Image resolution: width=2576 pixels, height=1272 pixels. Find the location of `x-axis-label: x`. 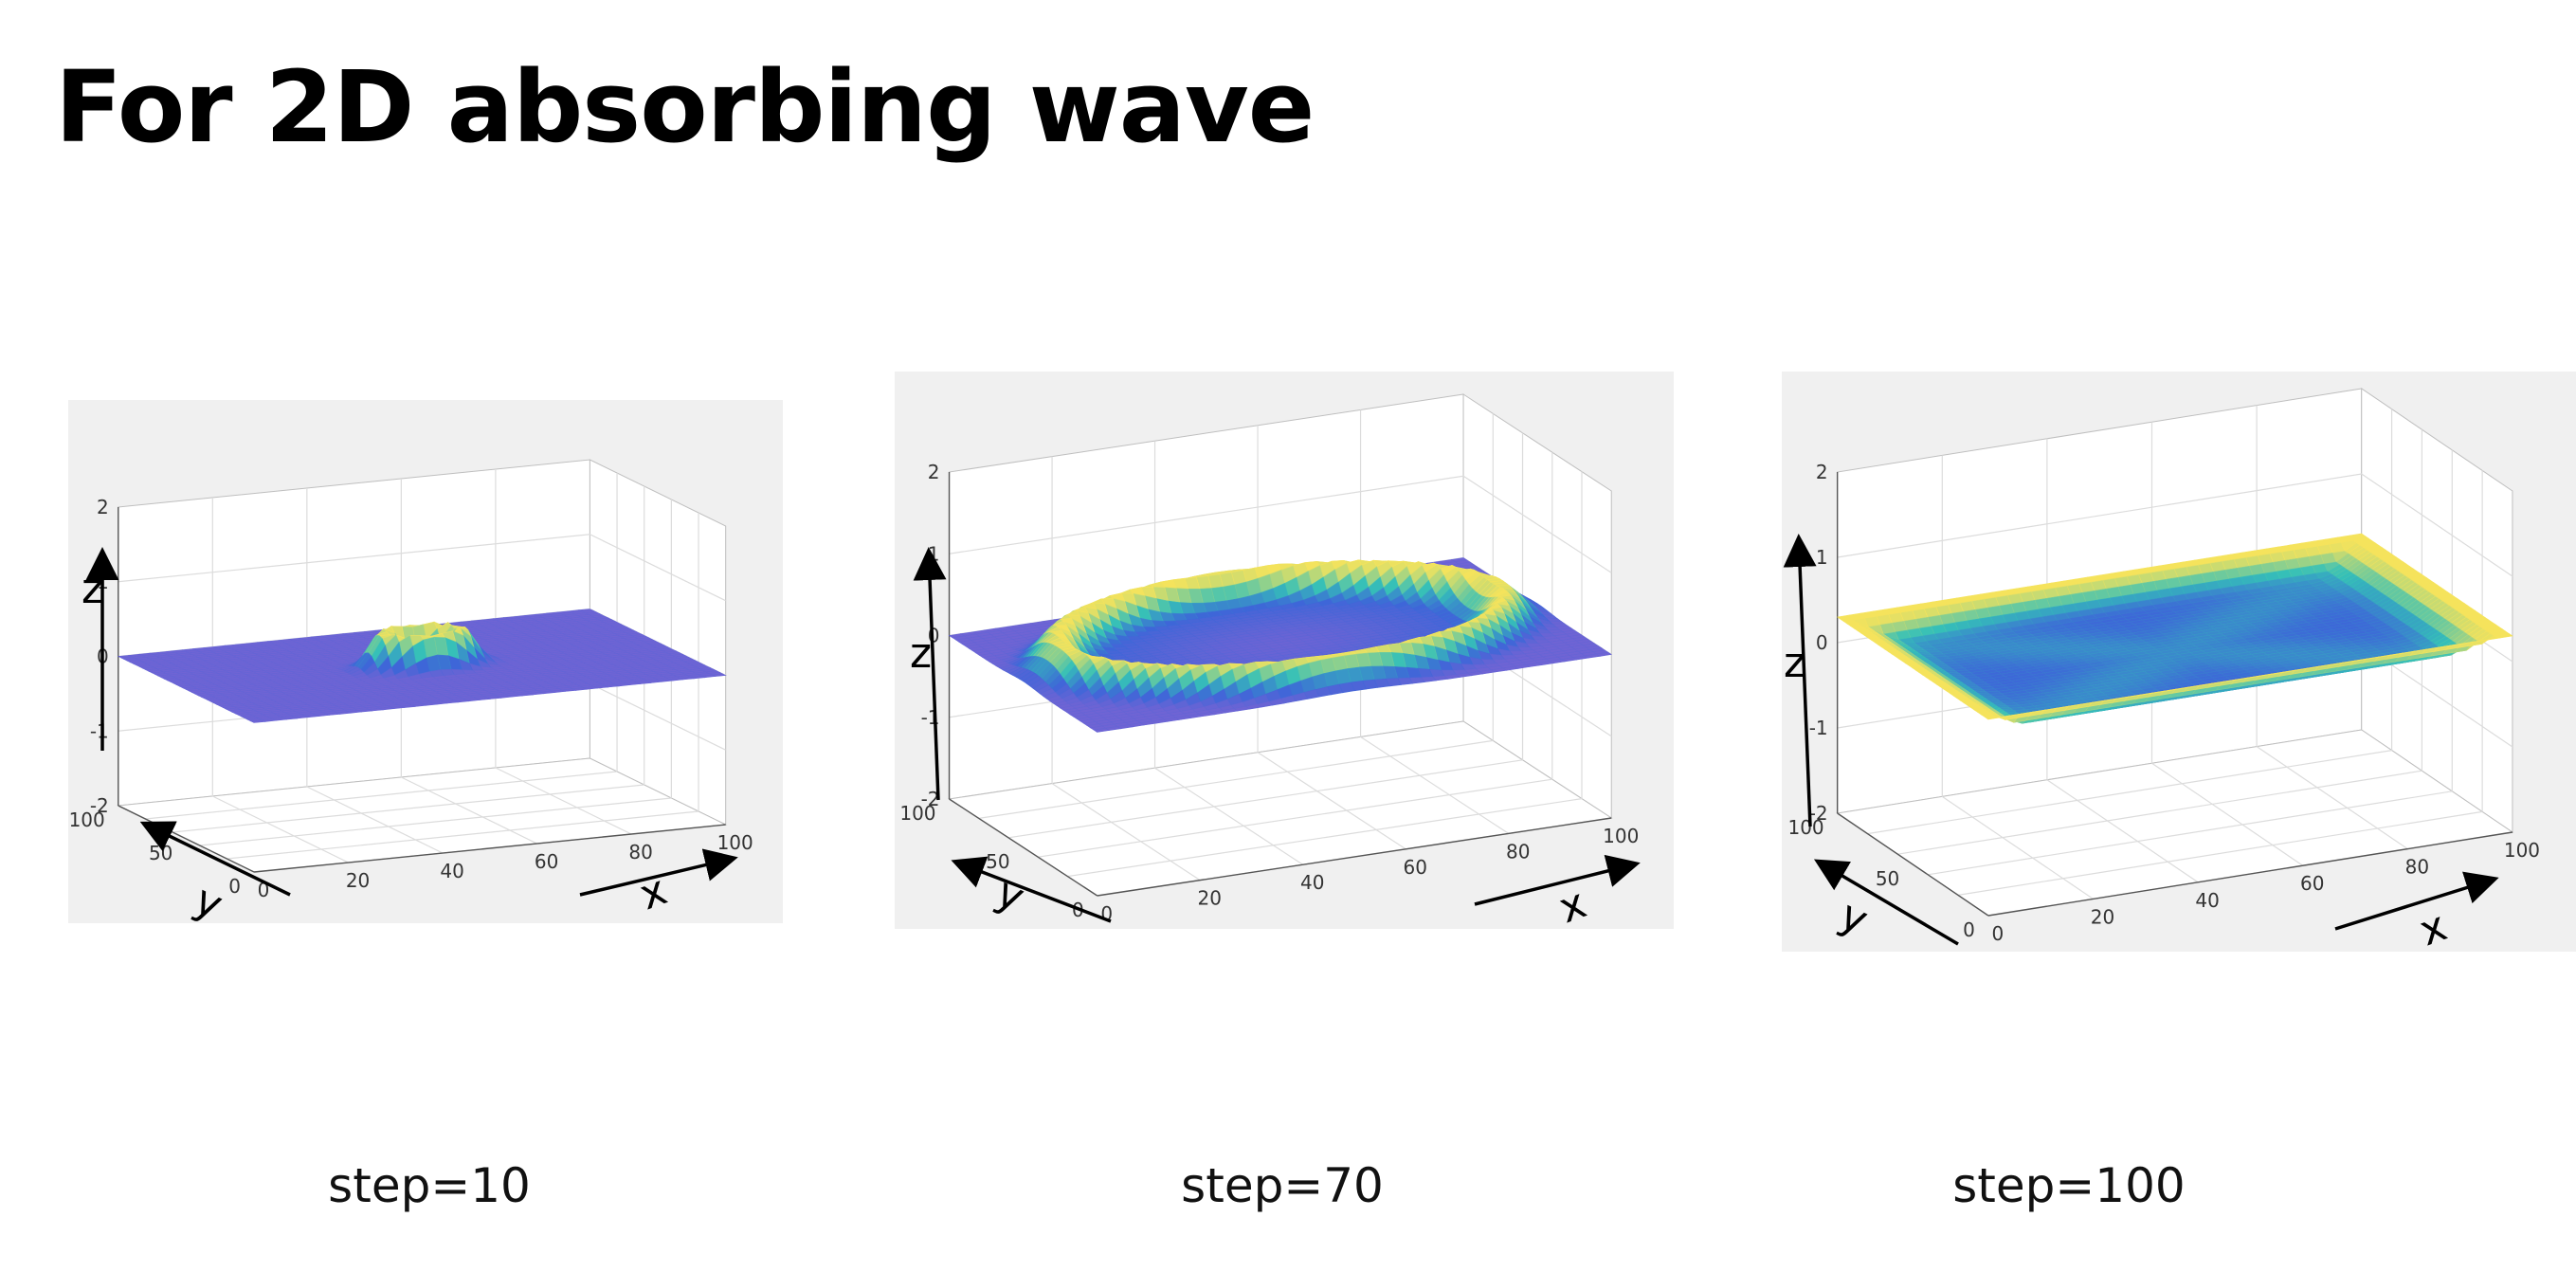

x-axis-label: x is located at coordinates (1572, 907).